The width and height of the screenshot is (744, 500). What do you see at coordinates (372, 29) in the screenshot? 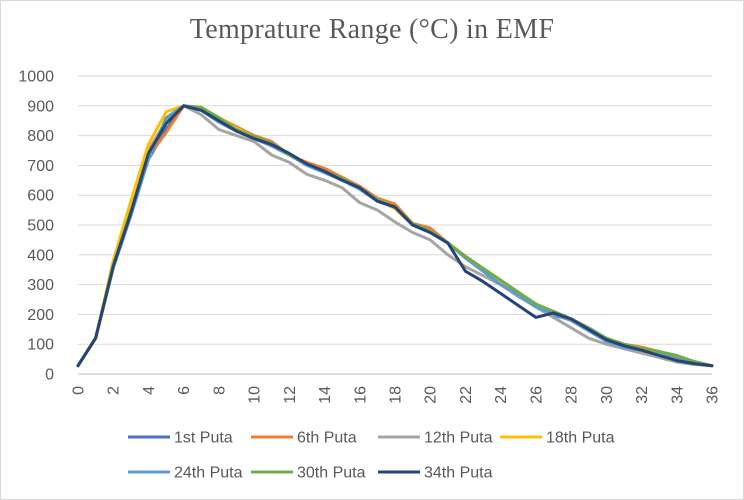
I see `chart-title: Temprature Range (°C) in EMF` at bounding box center [372, 29].